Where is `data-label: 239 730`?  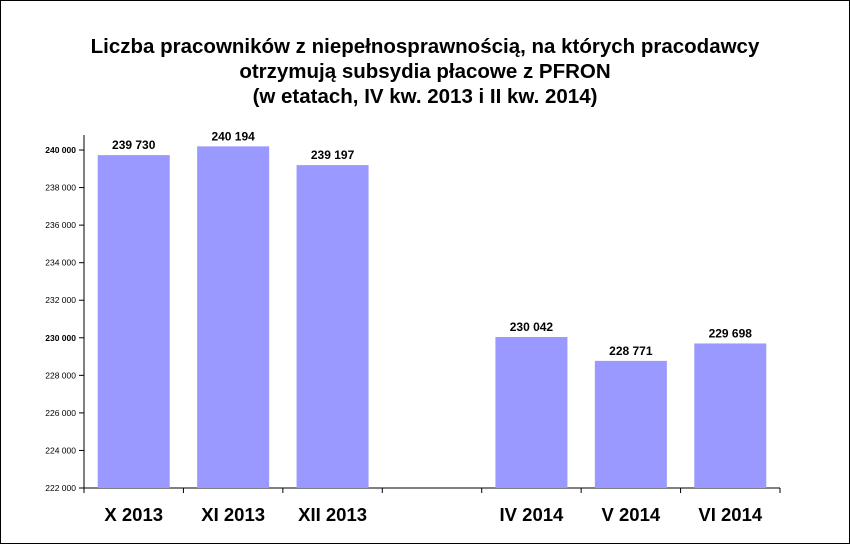
data-label: 239 730 is located at coordinates (134, 145).